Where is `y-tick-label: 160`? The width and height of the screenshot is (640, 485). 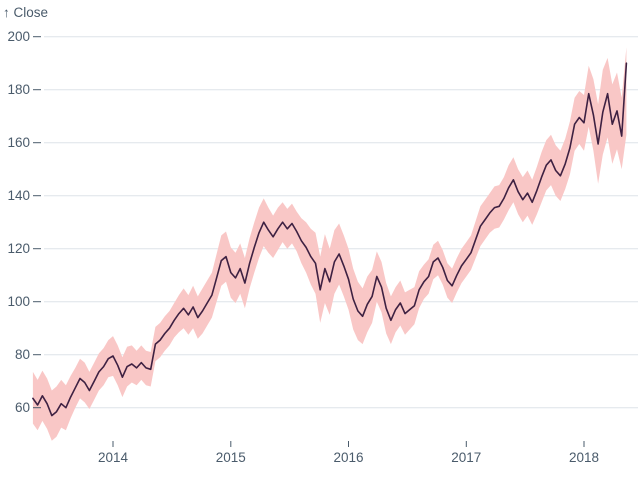
y-tick-label: 160 is located at coordinates (18, 142).